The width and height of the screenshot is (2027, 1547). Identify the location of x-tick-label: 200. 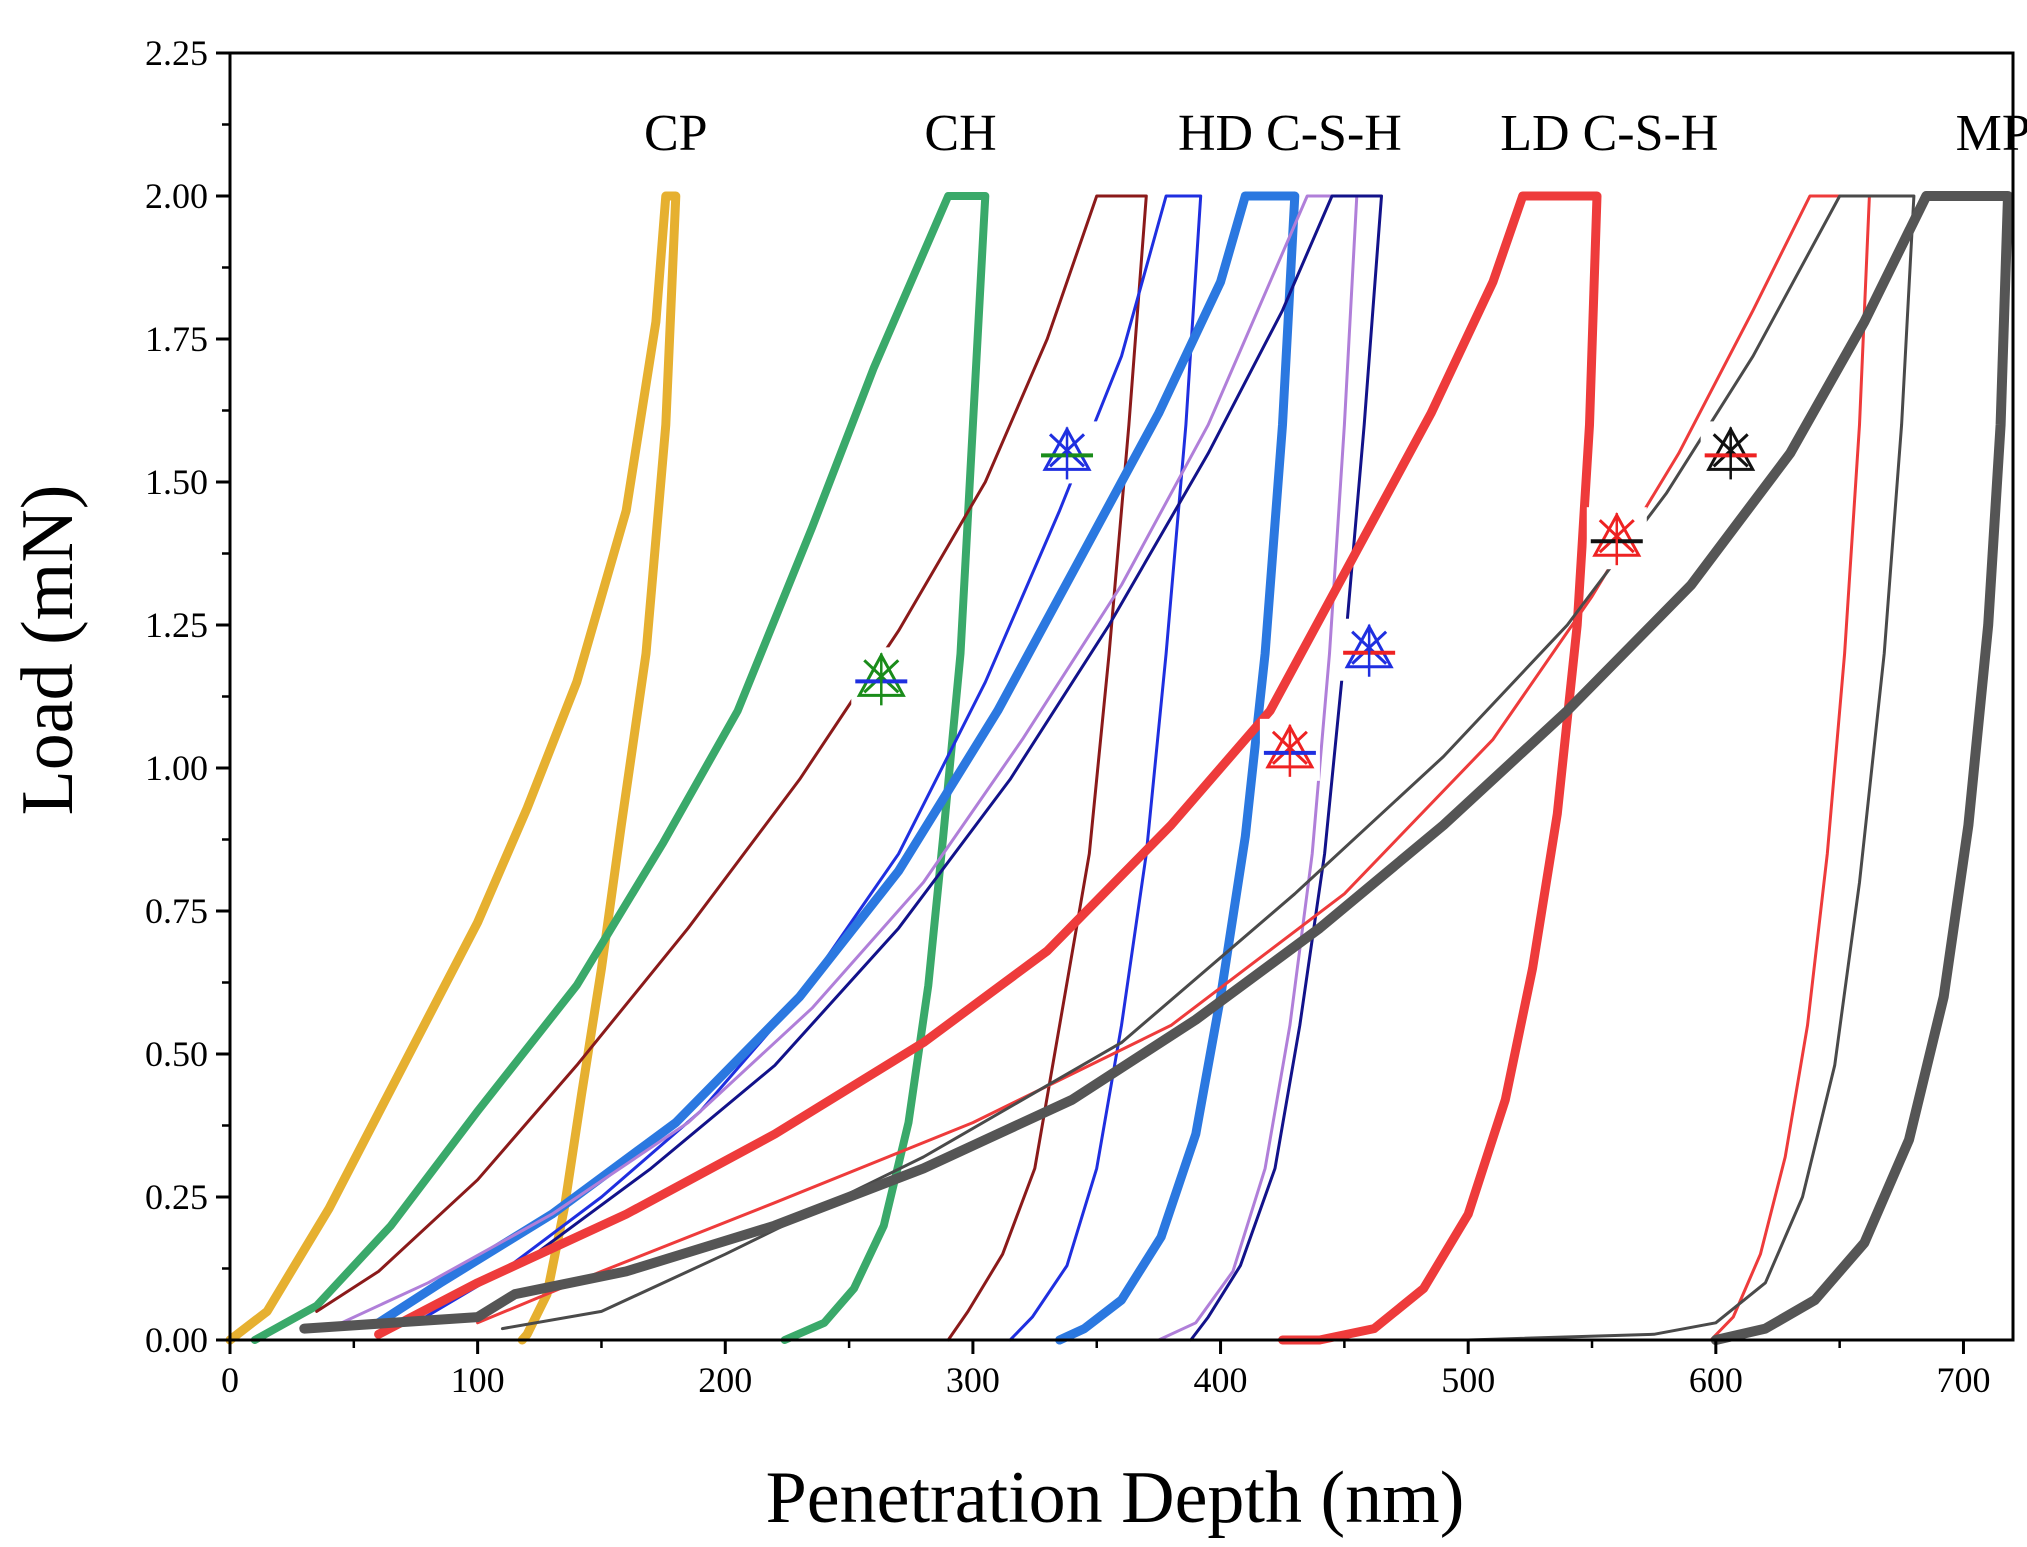
(725, 1380).